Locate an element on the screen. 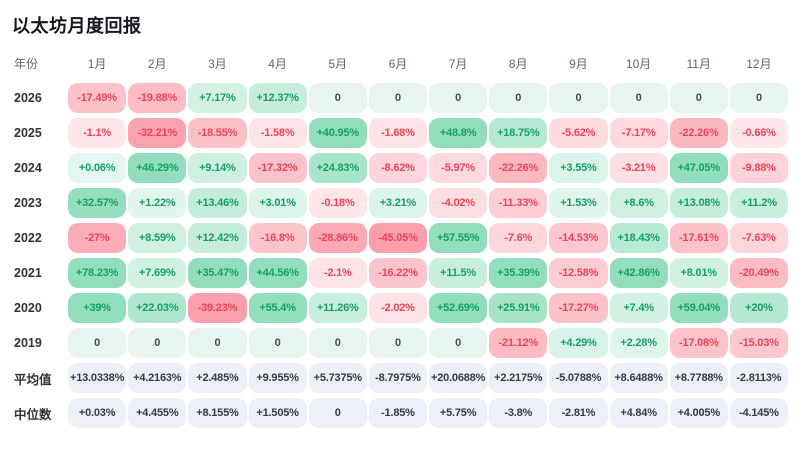 This screenshot has width=800, height=452. table-header-month-2: 2月 is located at coordinates (157, 64).